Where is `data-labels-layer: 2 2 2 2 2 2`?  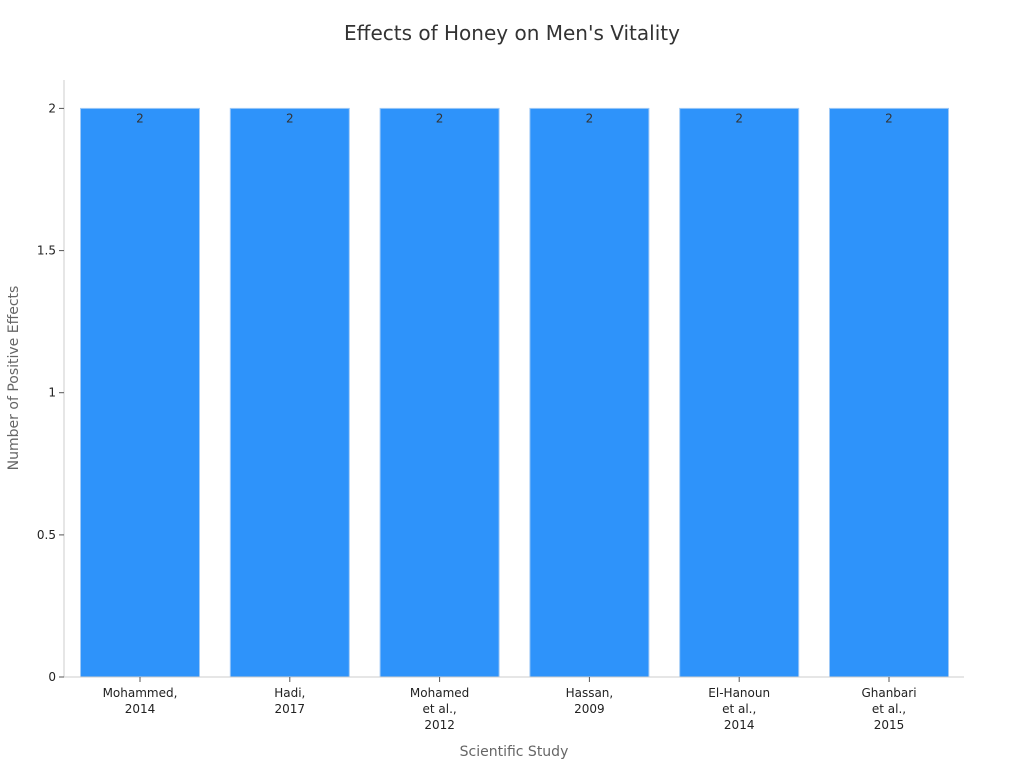 data-labels-layer: 2 2 2 2 2 2 is located at coordinates (514, 118).